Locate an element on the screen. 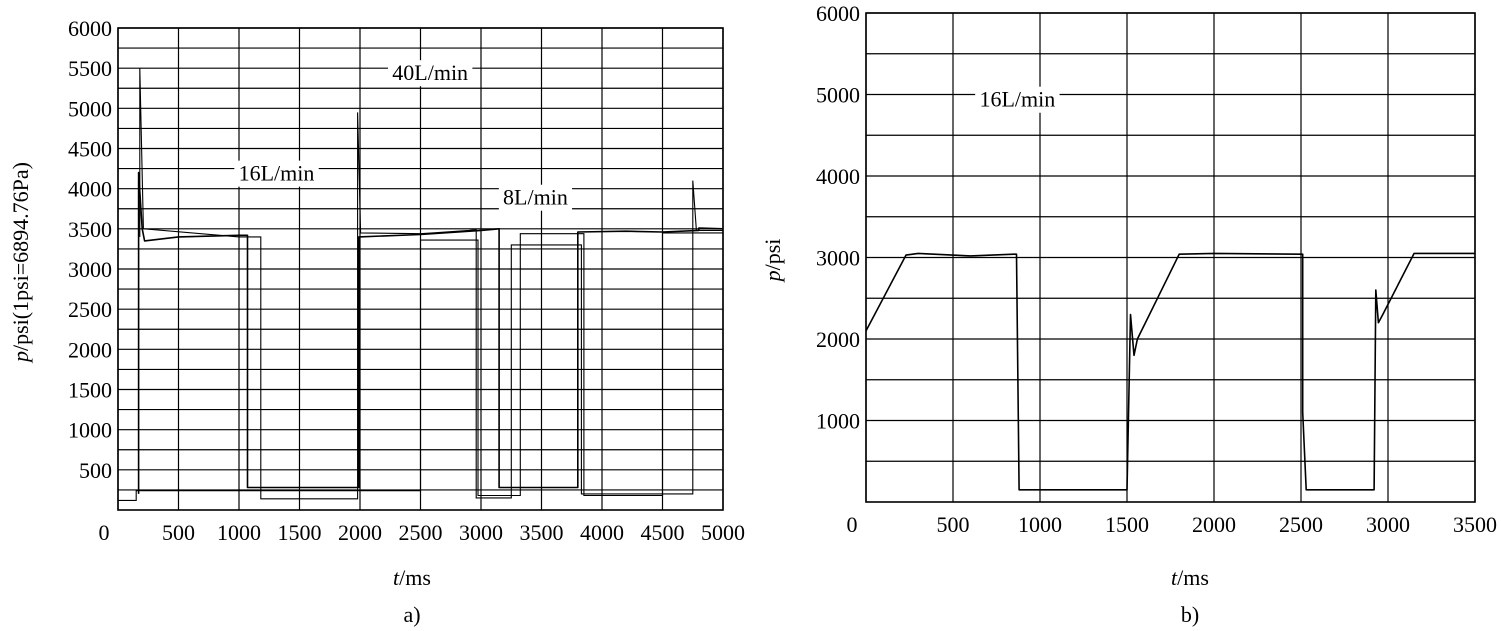 Image resolution: width=1501 pixels, height=631 pixels. chart-b-panel-label: b) is located at coordinates (1190, 614).